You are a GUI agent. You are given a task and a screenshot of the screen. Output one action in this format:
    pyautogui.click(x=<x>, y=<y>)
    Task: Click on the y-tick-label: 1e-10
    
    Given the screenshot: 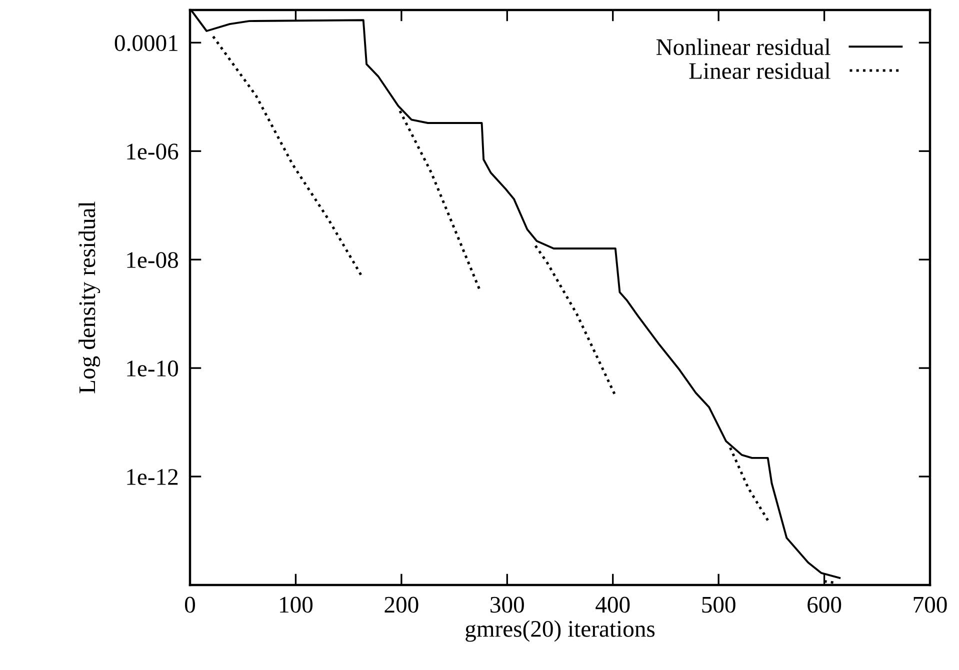 What is the action you would take?
    pyautogui.click(x=152, y=368)
    